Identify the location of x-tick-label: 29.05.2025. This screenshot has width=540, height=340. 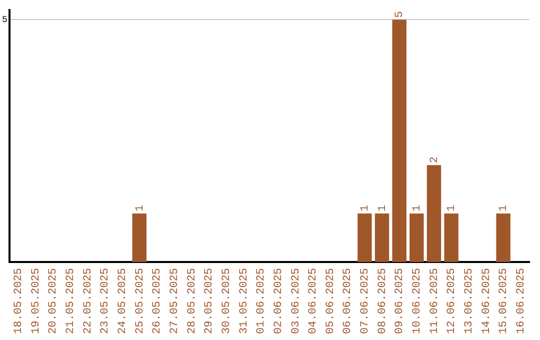
(210, 301).